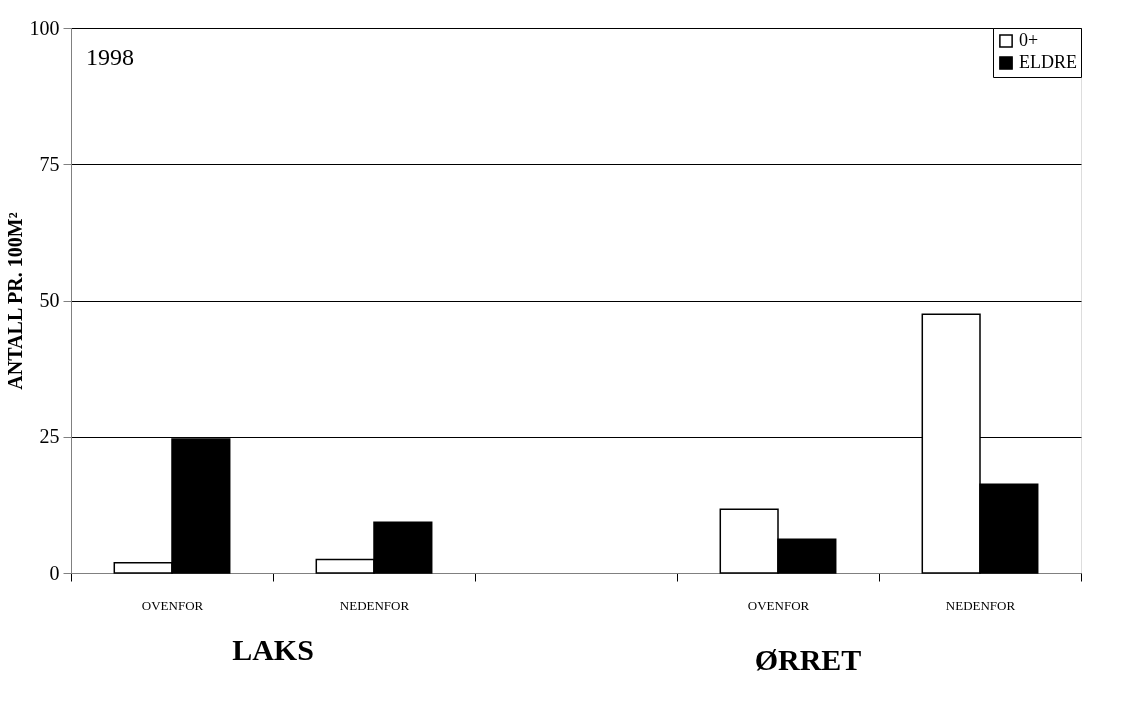 Image resolution: width=1134 pixels, height=704 pixels. Describe the element at coordinates (49, 300) in the screenshot. I see `y-tick-label: 50` at that location.